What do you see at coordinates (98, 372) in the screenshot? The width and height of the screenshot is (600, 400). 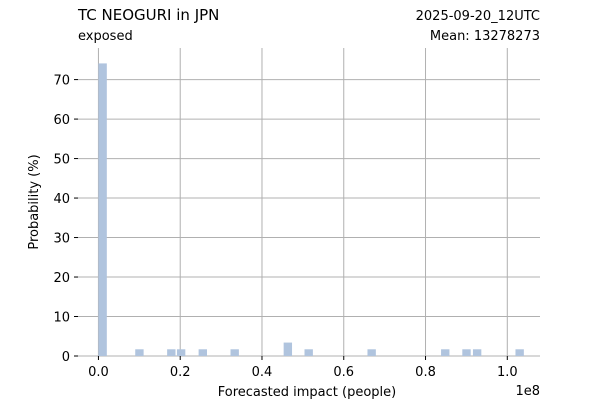 I see `x-tick-label: 0.0` at bounding box center [98, 372].